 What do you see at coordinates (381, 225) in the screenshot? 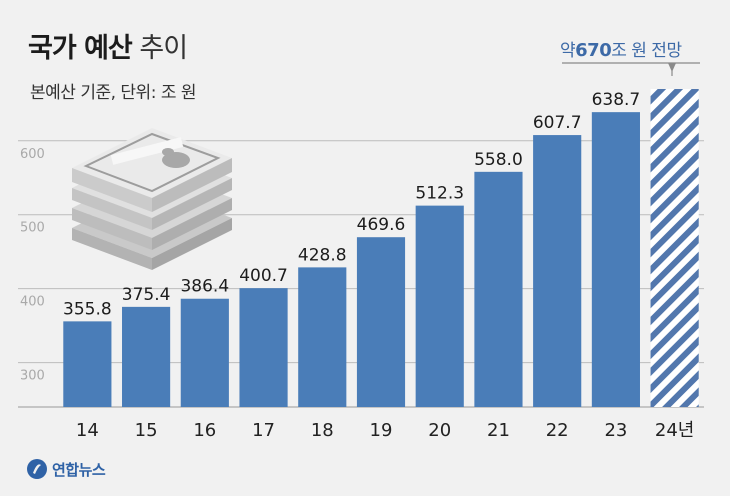
I see `bar-value-label: 469.6` at bounding box center [381, 225].